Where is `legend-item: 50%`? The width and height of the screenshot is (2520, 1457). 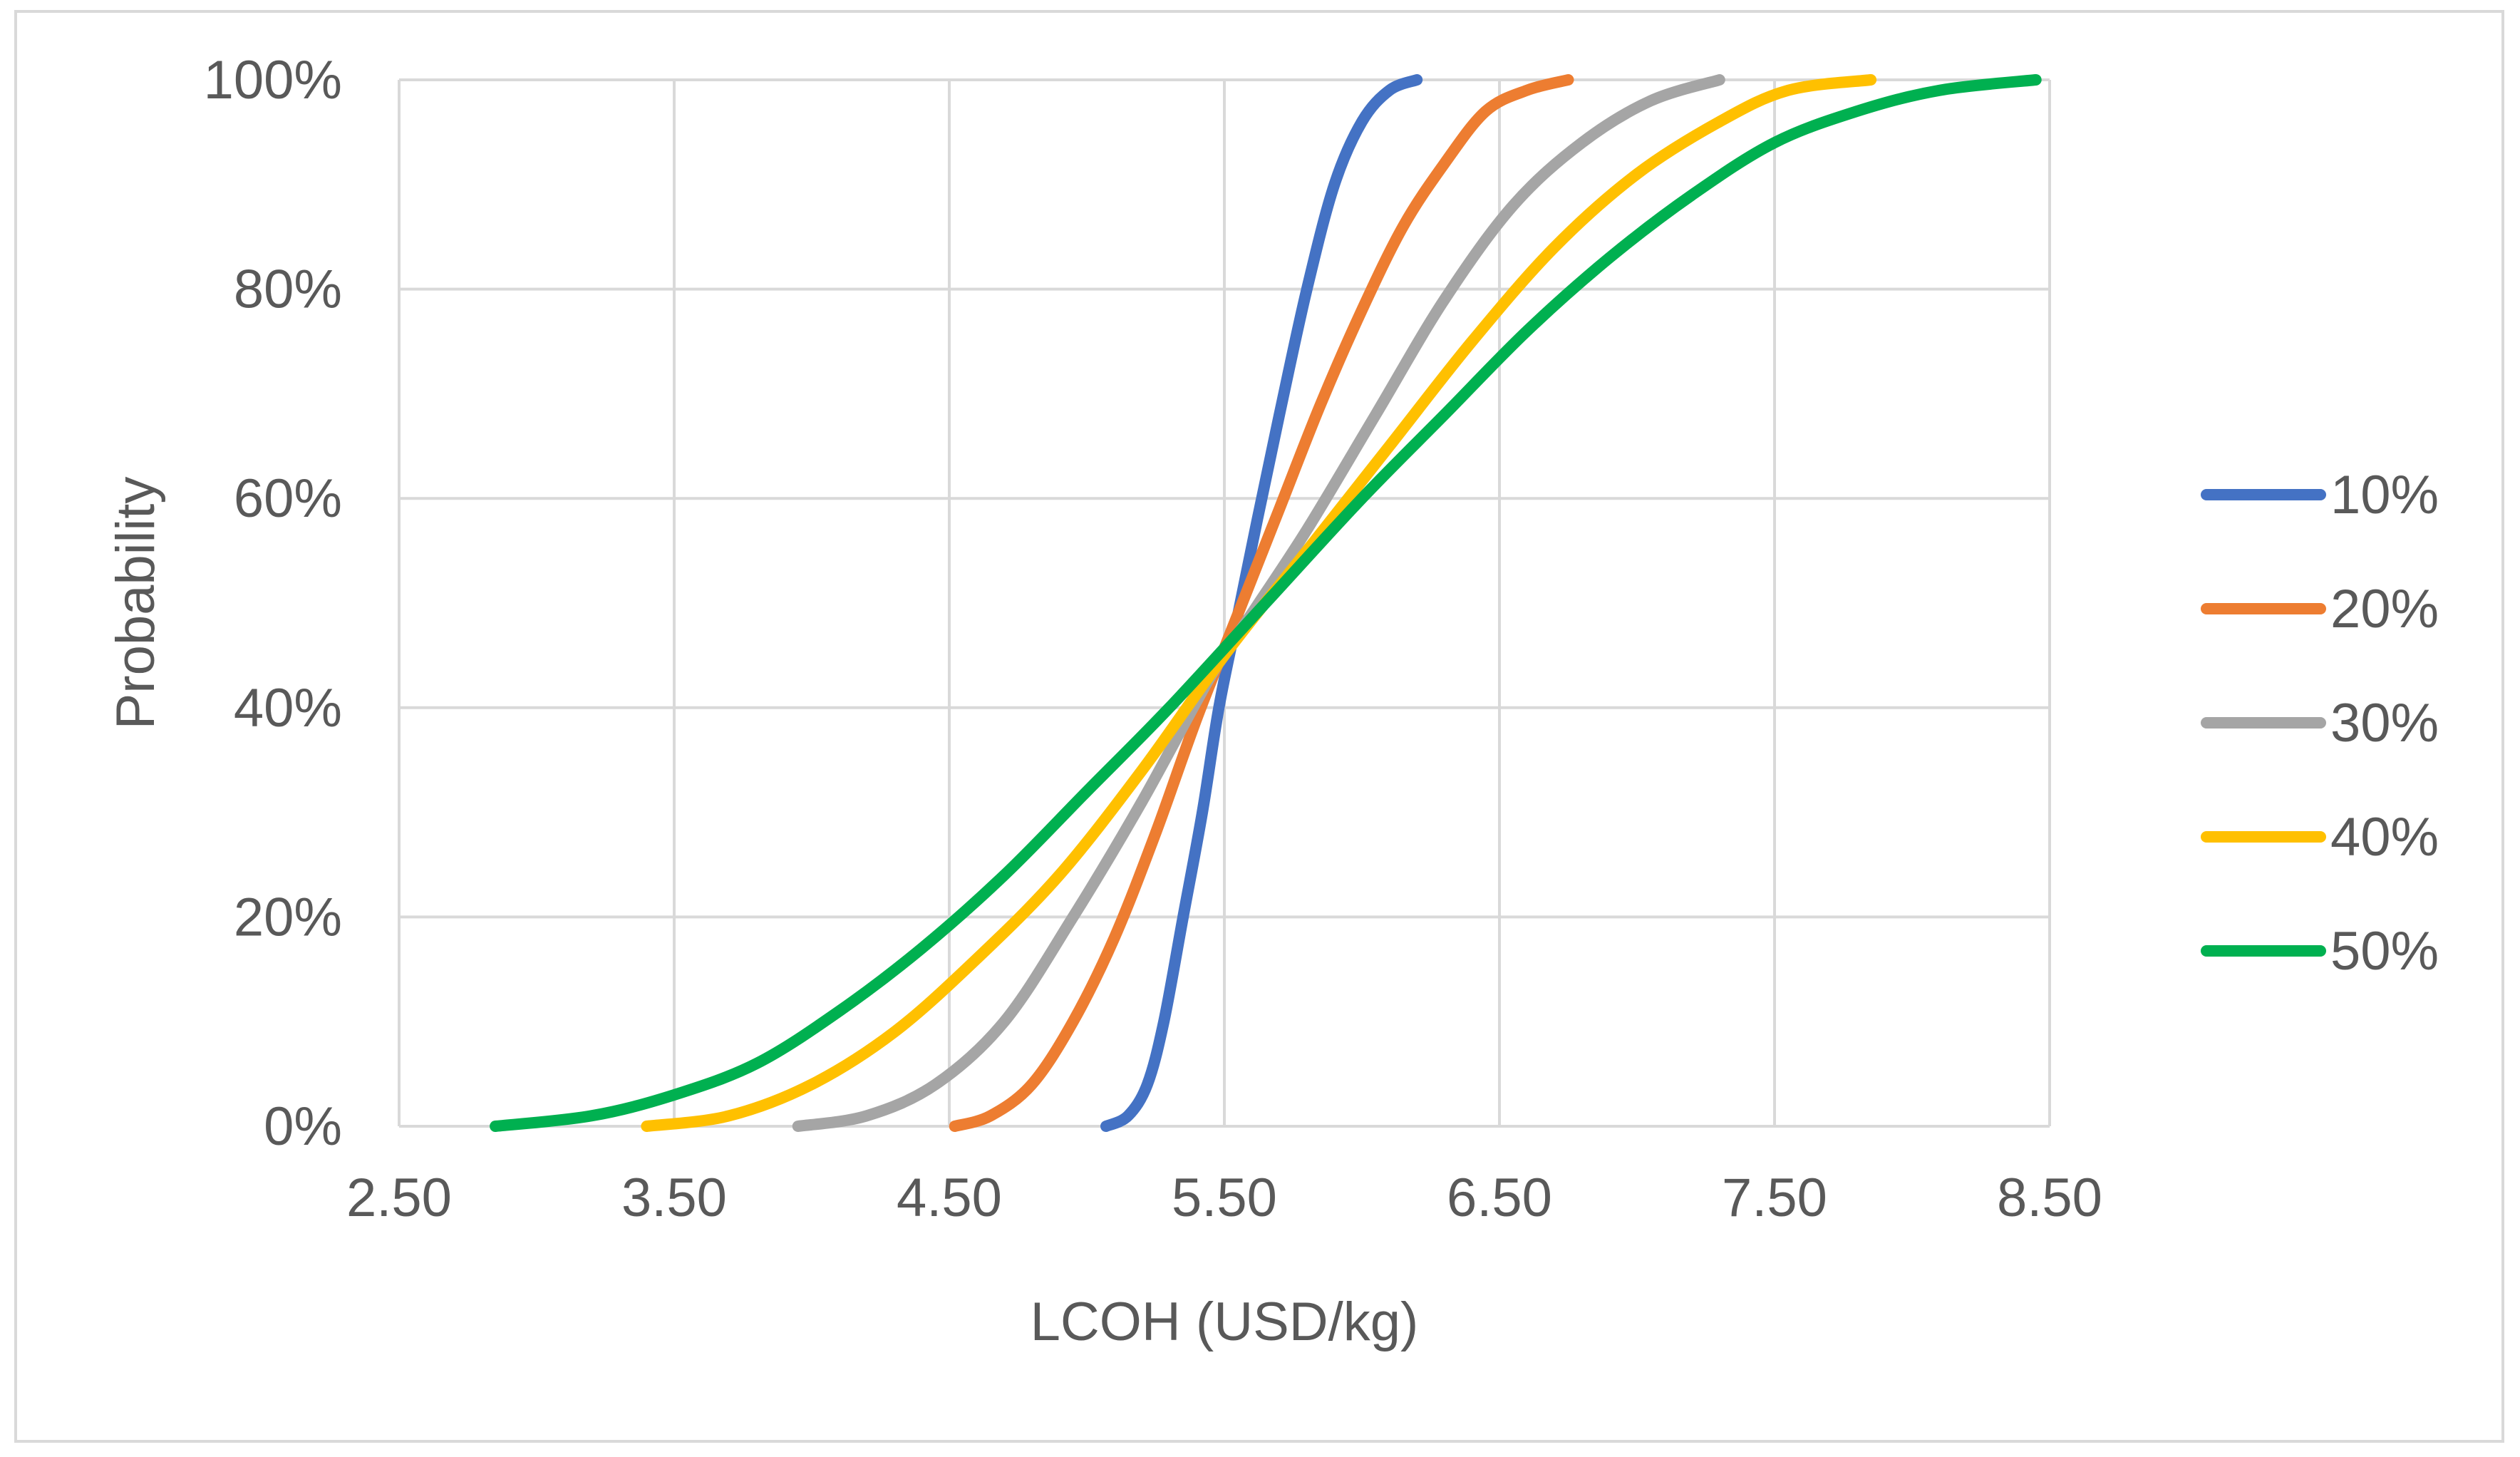 legend-item: 50% is located at coordinates (2320, 951).